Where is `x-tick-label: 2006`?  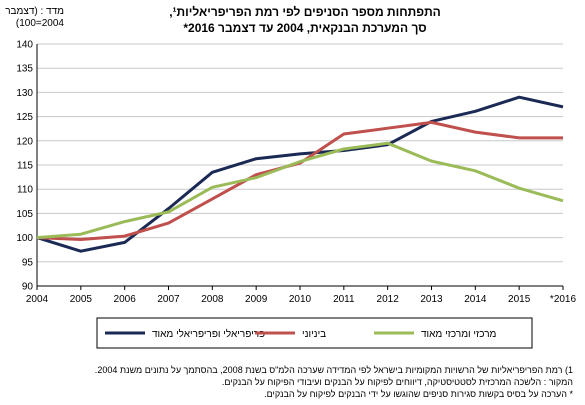
x-tick-label: 2006 is located at coordinates (125, 299).